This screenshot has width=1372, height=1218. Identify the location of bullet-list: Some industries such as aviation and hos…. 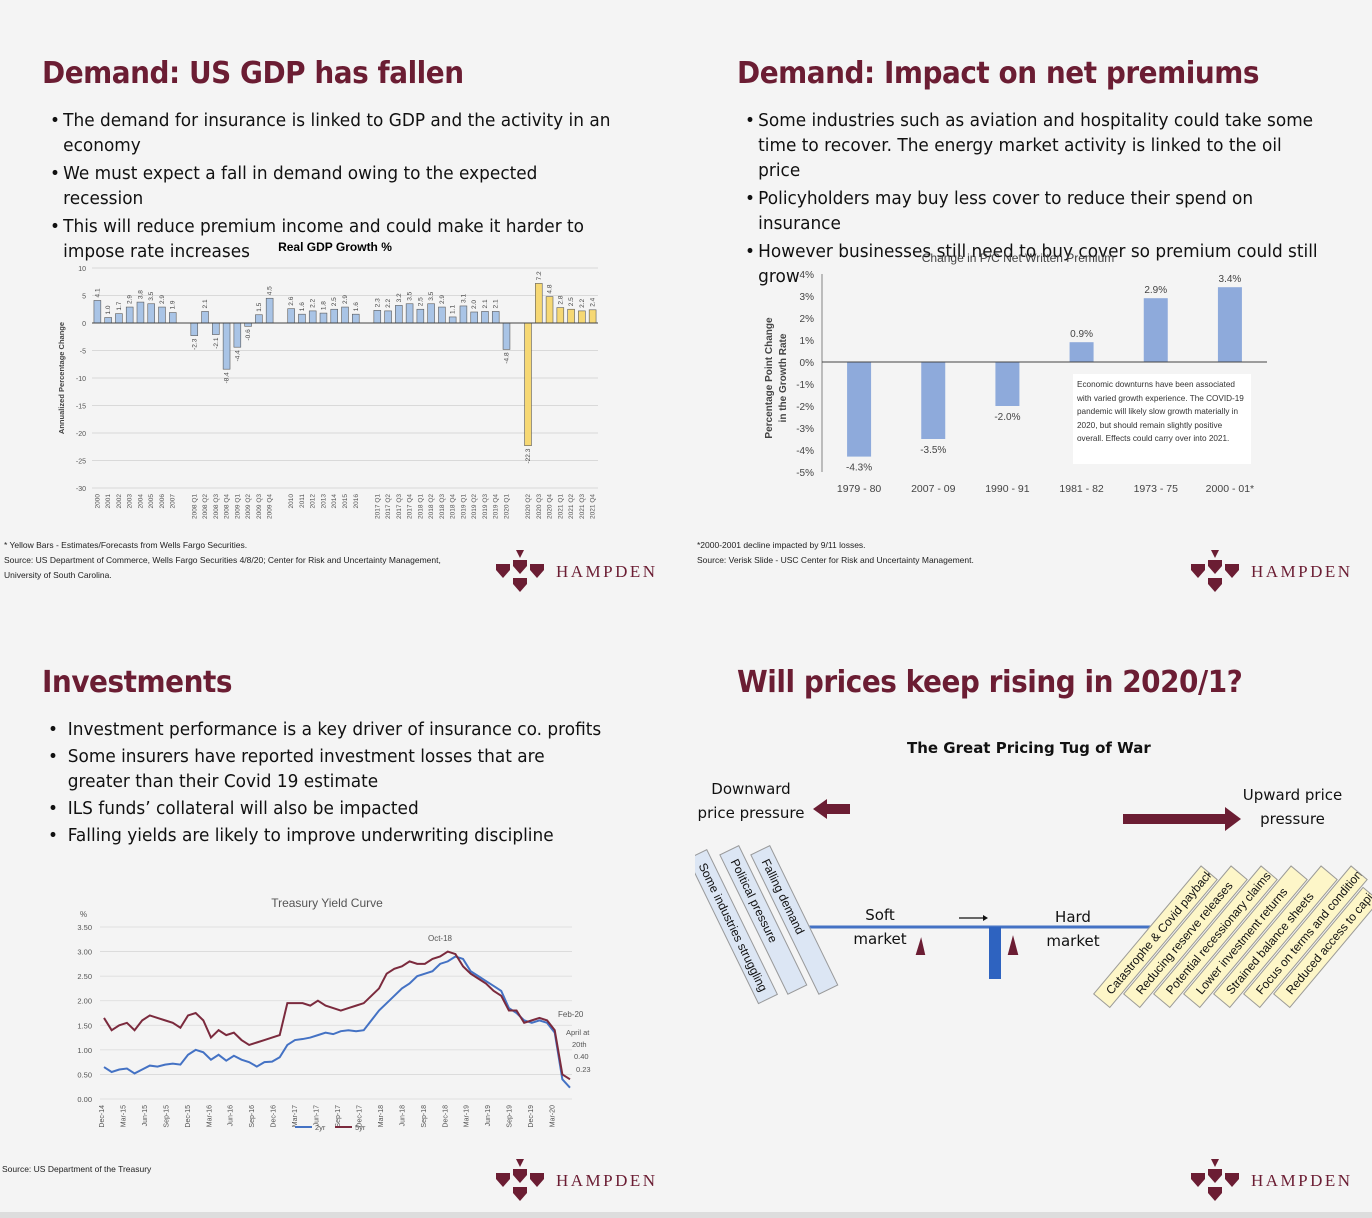
(1055, 200).